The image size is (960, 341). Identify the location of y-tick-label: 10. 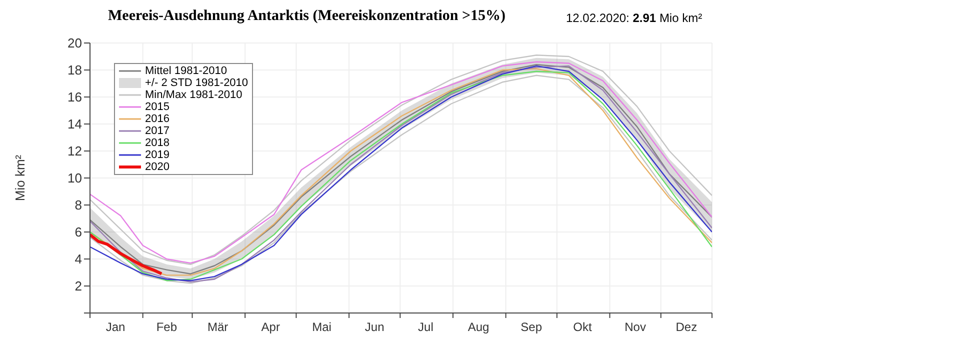
(75, 178).